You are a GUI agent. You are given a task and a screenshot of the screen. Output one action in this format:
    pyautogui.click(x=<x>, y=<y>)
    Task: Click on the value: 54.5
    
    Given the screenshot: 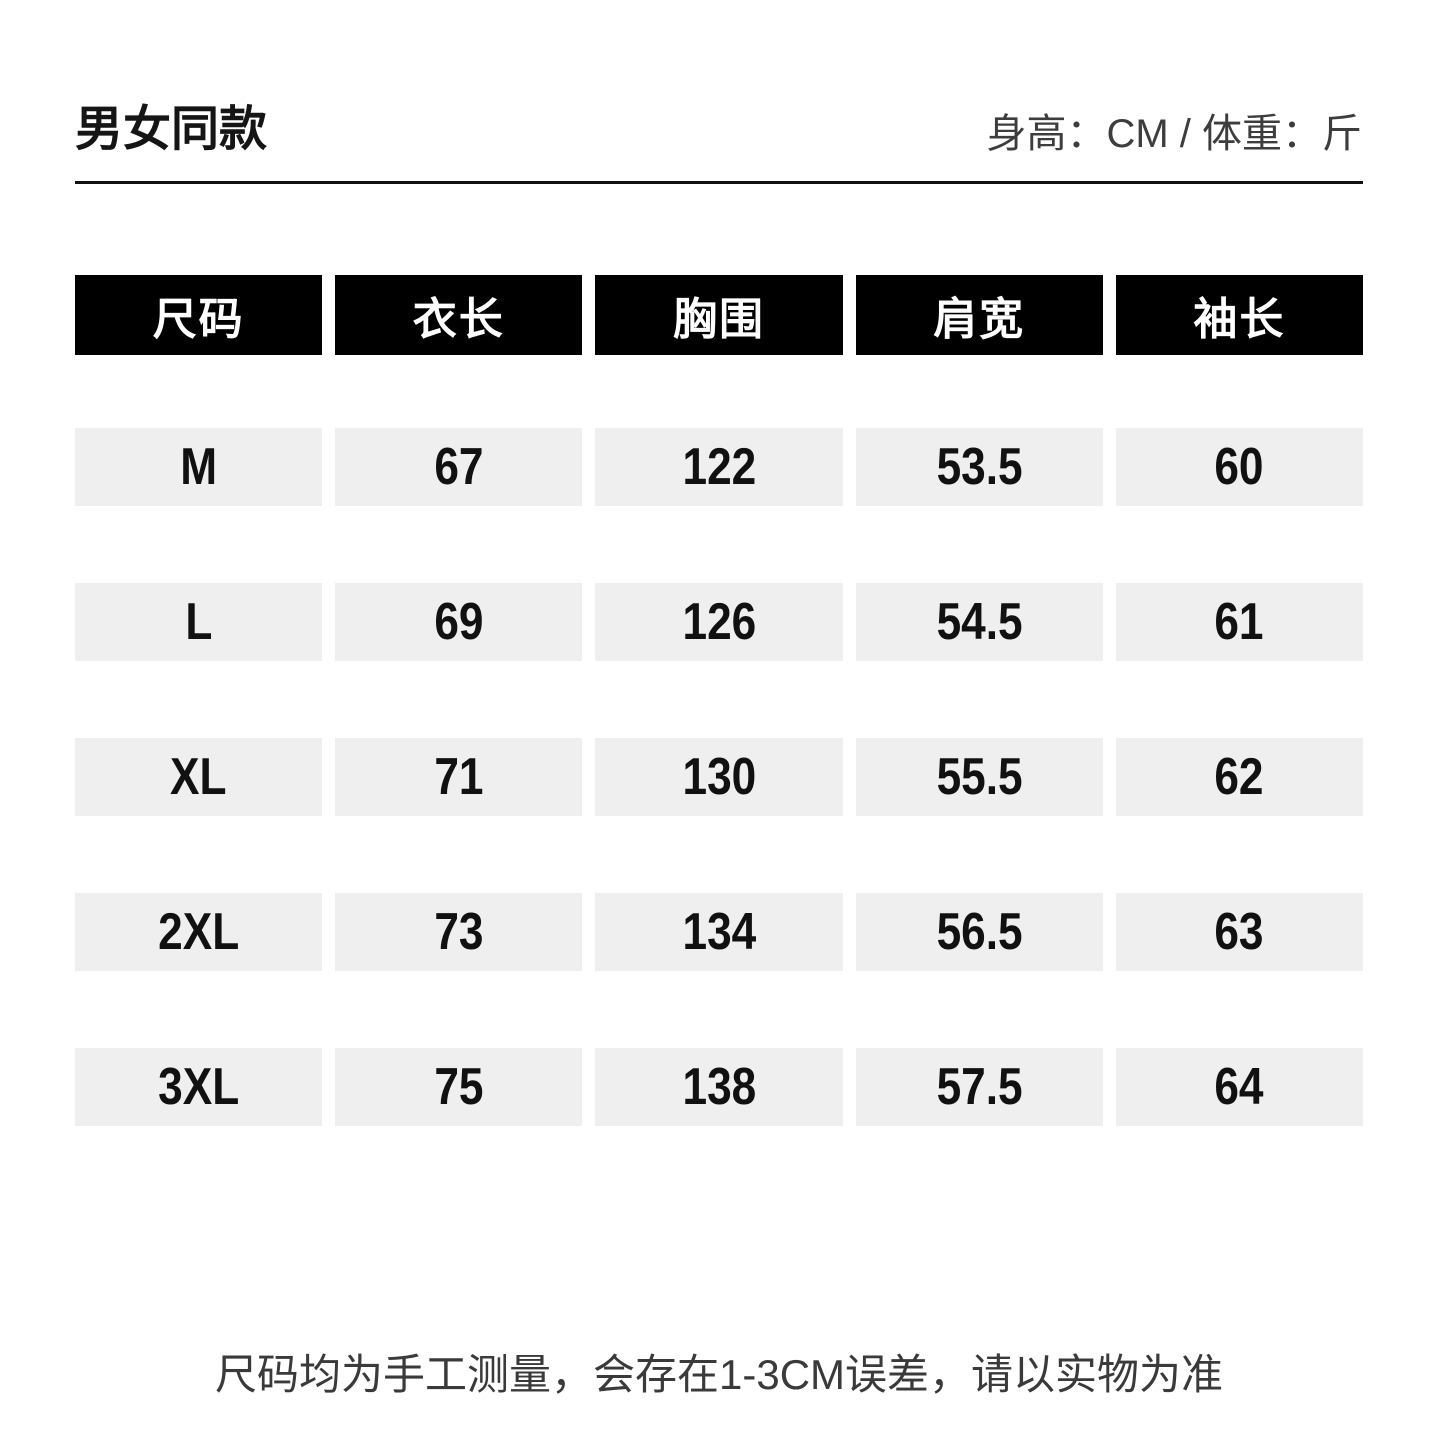 What is the action you would take?
    pyautogui.click(x=979, y=622)
    